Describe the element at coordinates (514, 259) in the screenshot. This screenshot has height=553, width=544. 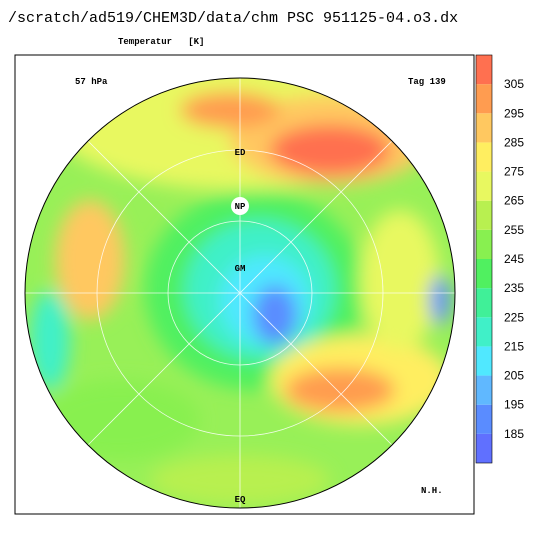
I see `colorbar-tick-label: 245` at that location.